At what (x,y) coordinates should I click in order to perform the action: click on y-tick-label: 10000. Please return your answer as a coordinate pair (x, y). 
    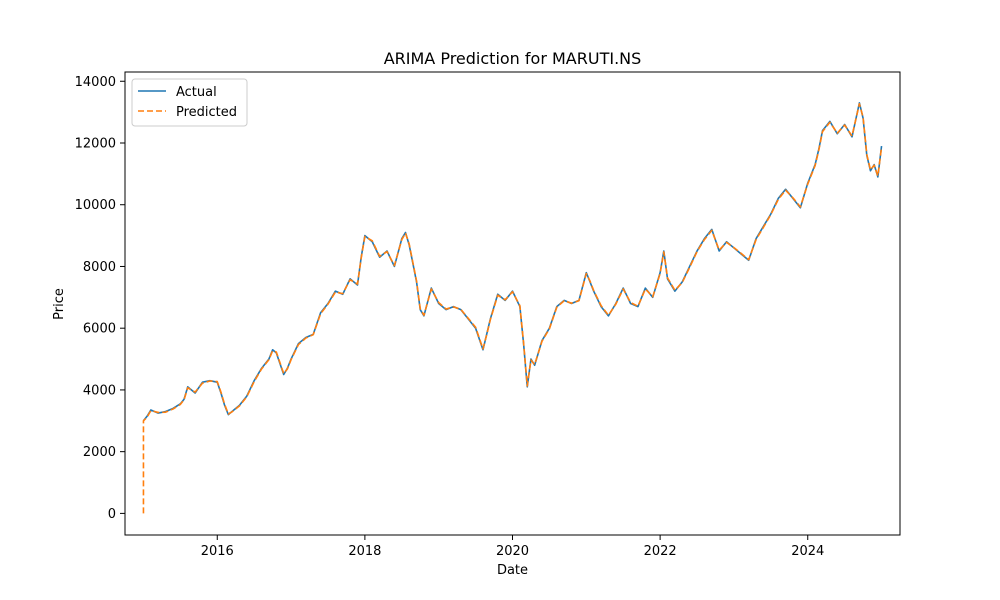
    Looking at the image, I should click on (95, 205).